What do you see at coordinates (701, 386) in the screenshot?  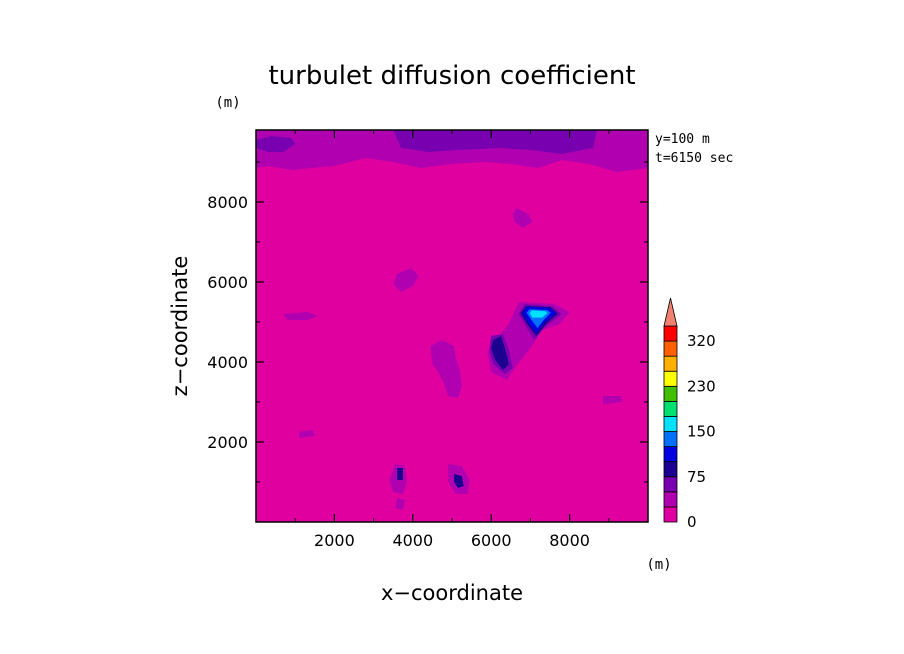 I see `colorbar-tick-label: 230` at bounding box center [701, 386].